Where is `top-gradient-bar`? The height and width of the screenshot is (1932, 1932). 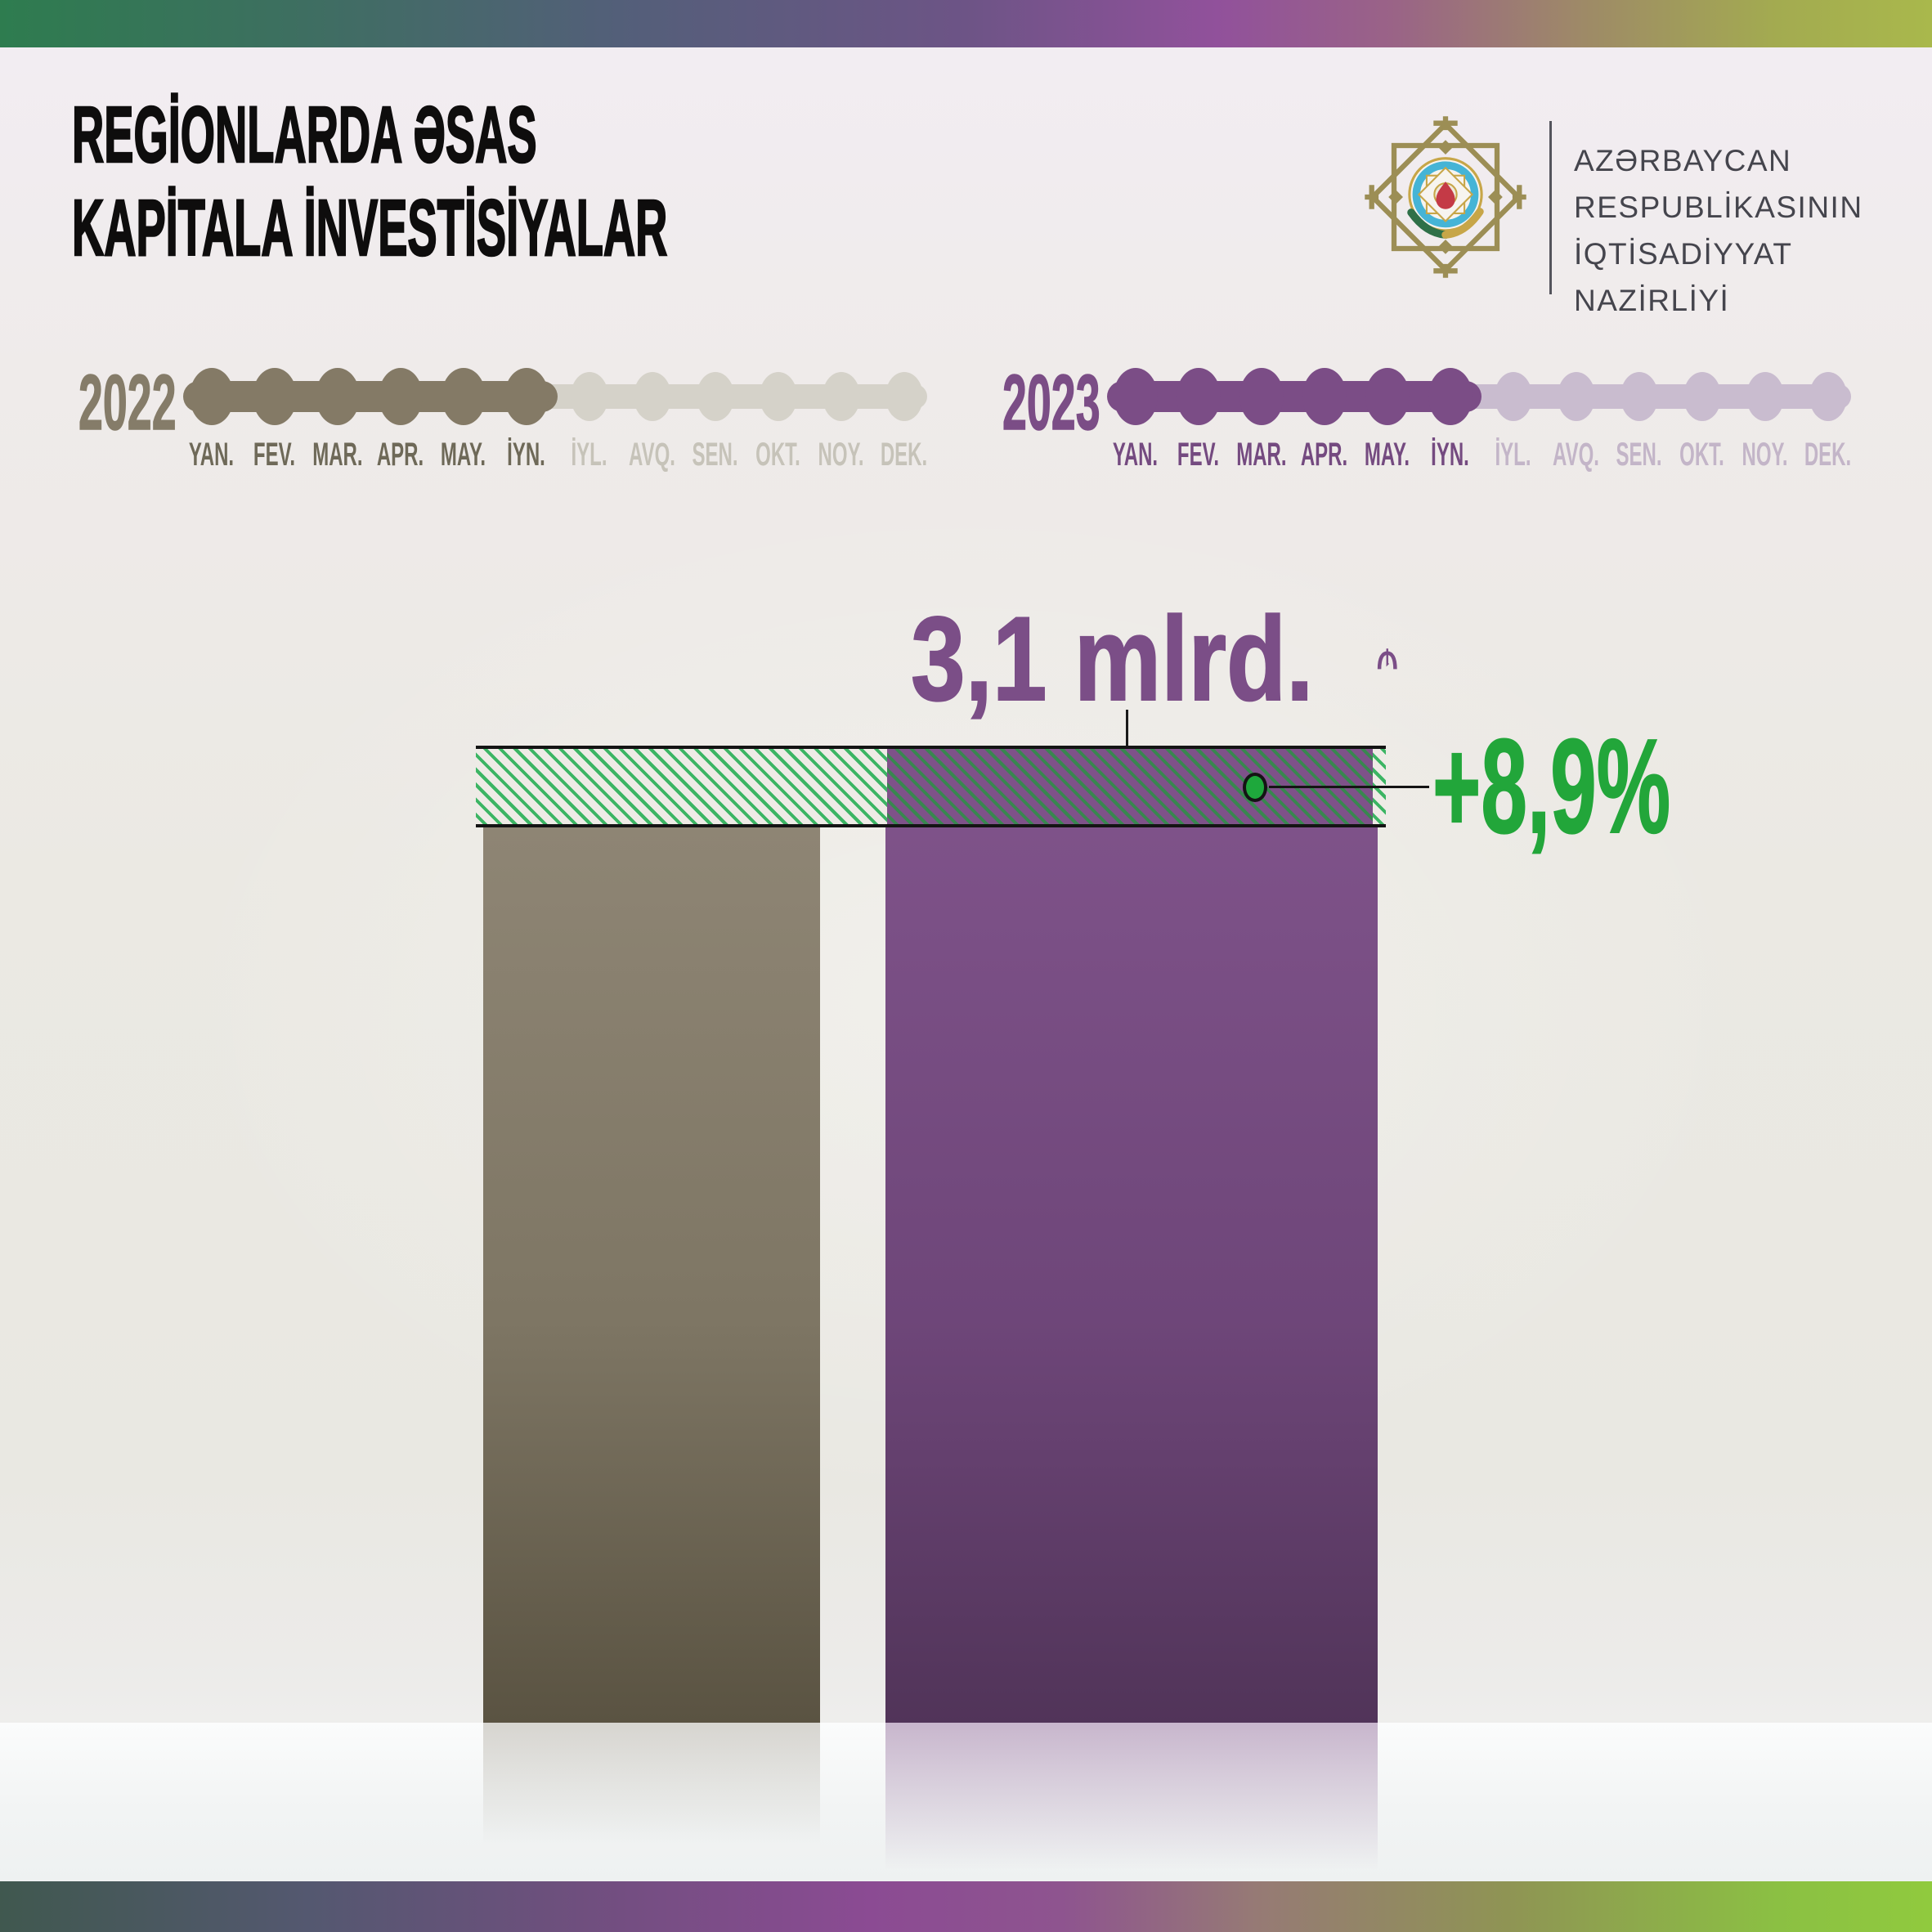 top-gradient-bar is located at coordinates (966, 23).